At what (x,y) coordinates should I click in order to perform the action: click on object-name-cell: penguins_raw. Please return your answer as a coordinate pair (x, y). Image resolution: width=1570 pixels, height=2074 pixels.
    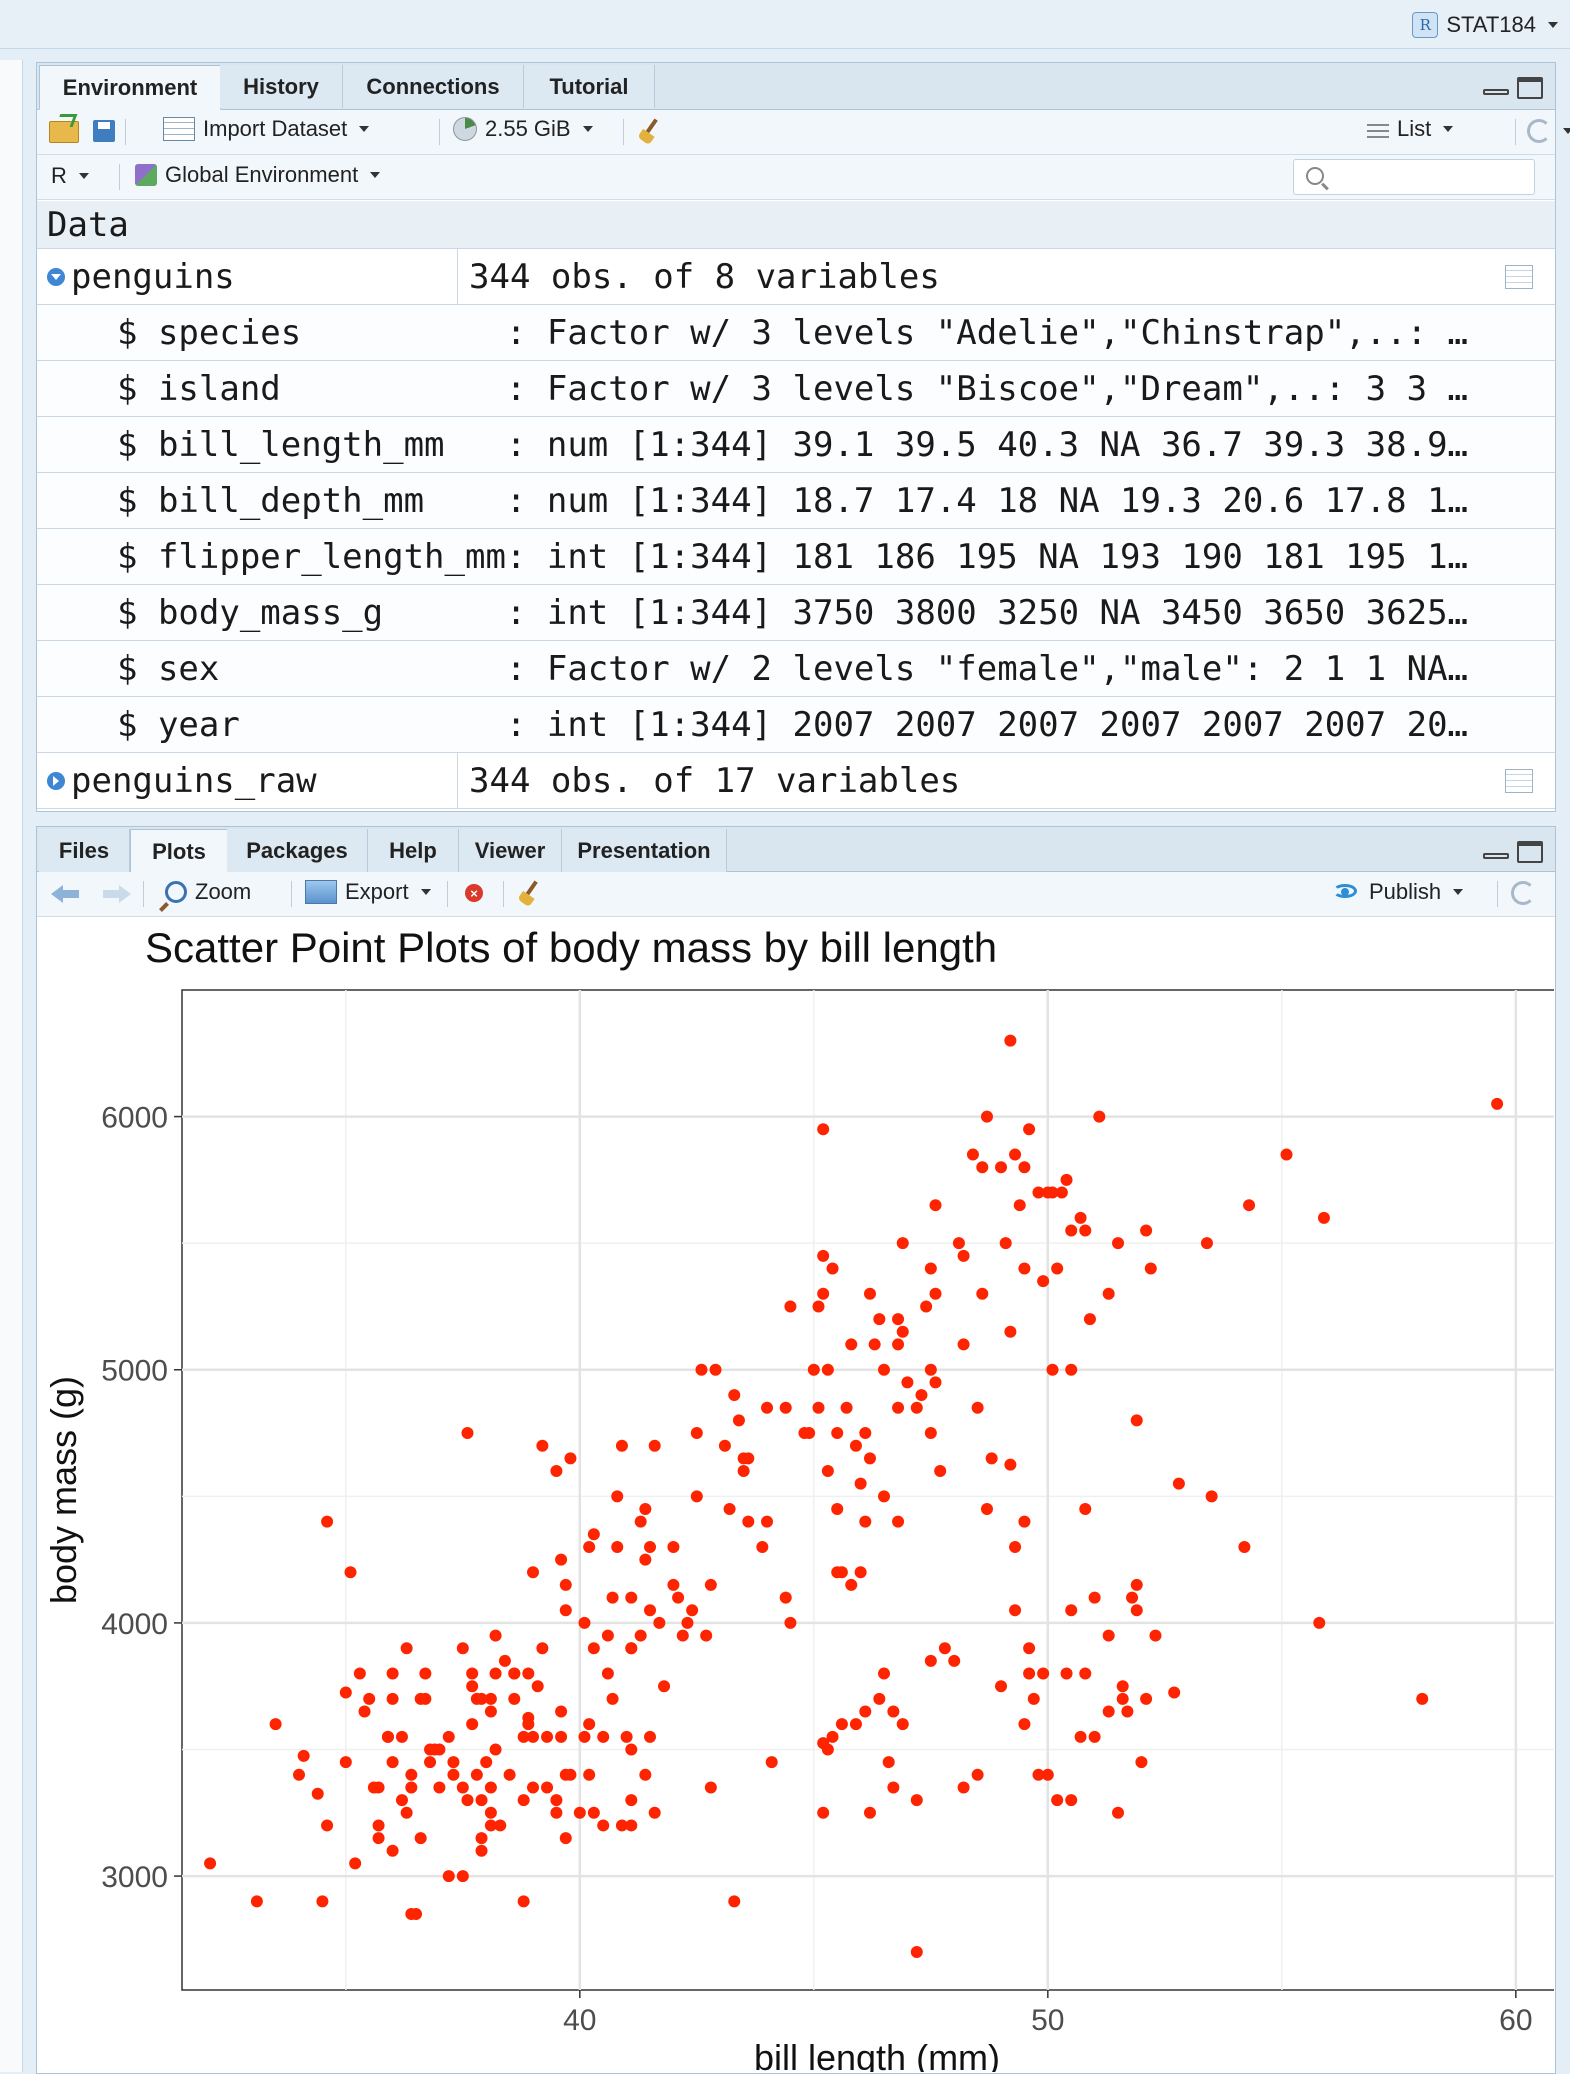
    Looking at the image, I should click on (182, 781).